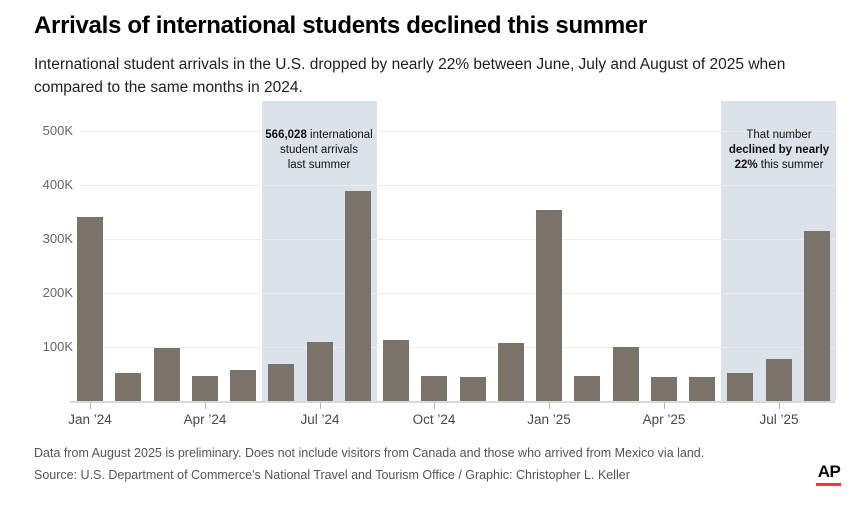  Describe the element at coordinates (57, 184) in the screenshot. I see `y-axis-label-400K: 400K` at that location.